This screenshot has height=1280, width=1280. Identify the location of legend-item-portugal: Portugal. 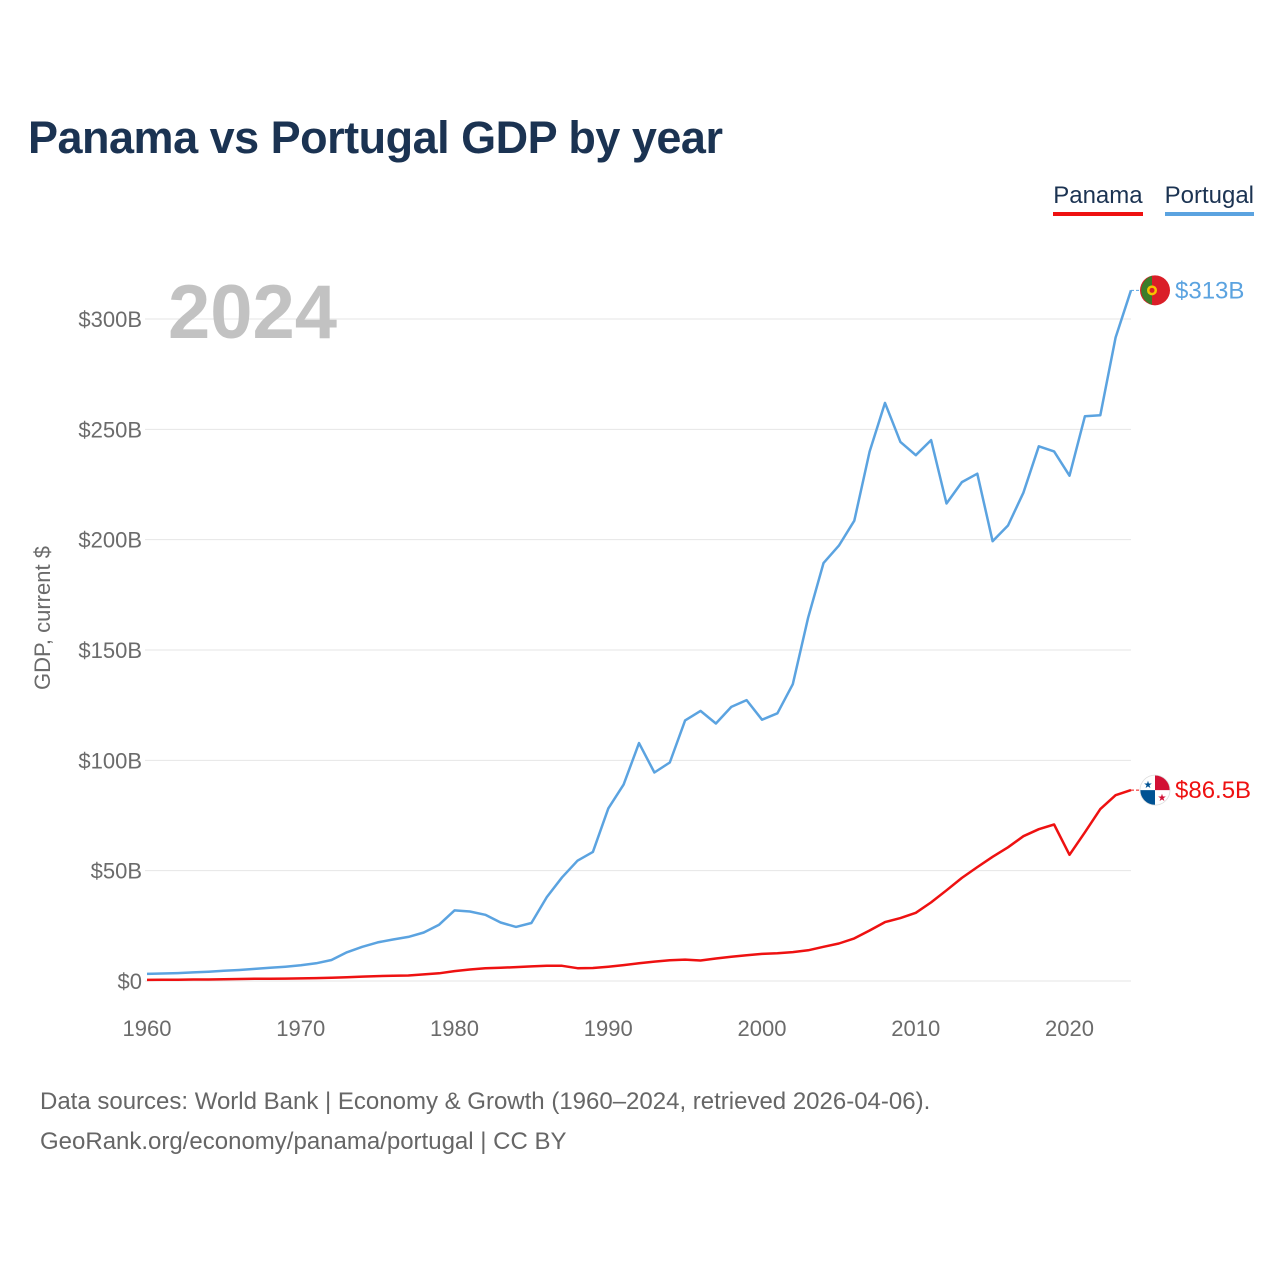
(1209, 199).